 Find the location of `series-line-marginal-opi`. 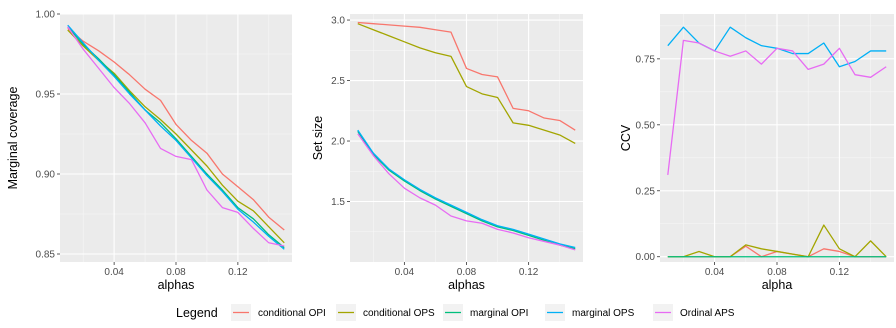

series-line-marginal-opi is located at coordinates (466, 190).